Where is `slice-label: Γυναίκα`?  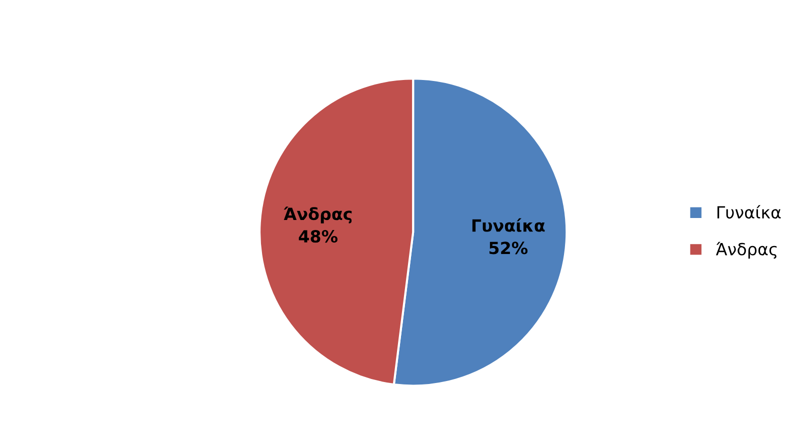 slice-label: Γυναίκα is located at coordinates (508, 225).